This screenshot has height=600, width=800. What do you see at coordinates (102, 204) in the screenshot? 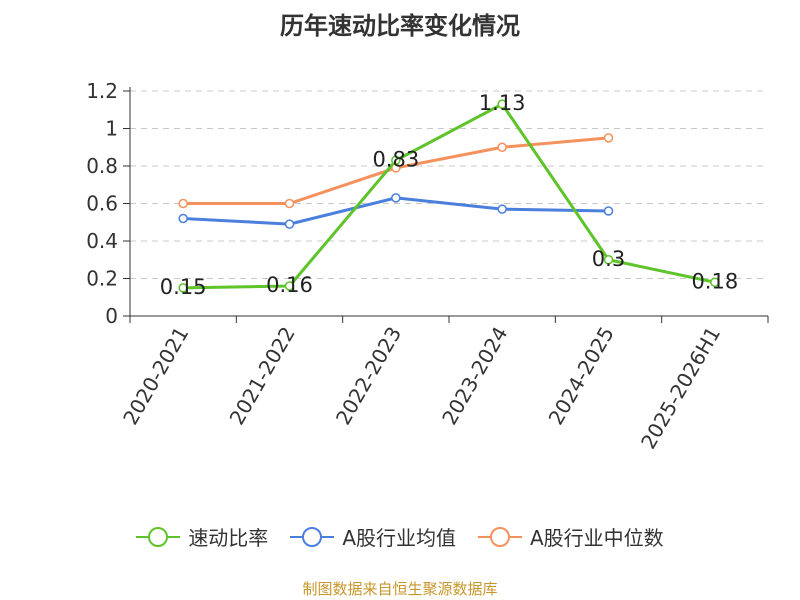
I see `y-tick-label: 0.6` at bounding box center [102, 204].